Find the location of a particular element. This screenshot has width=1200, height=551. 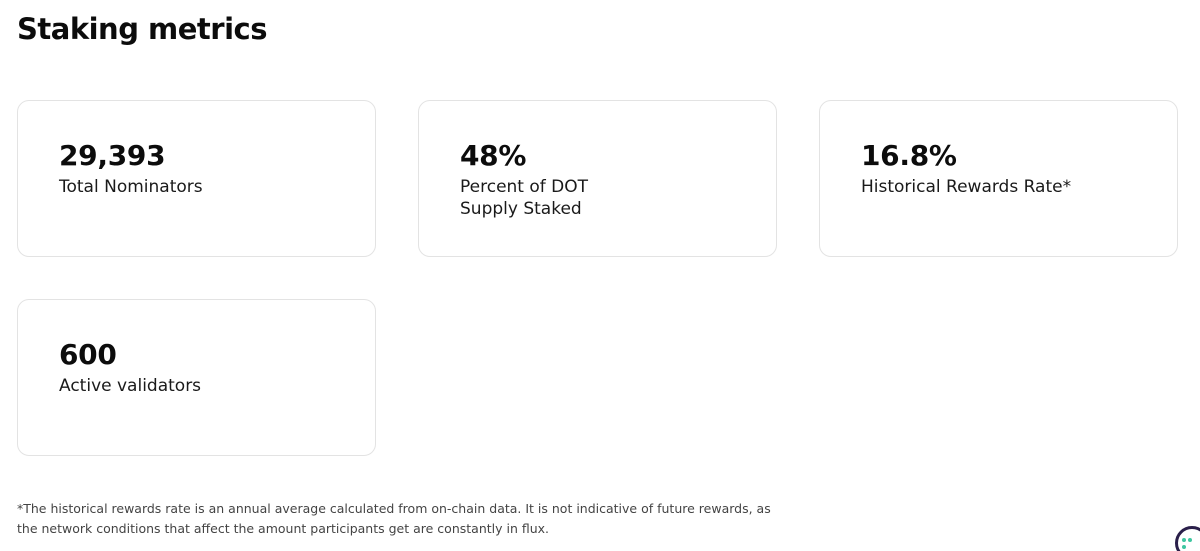

metric-value: 16.8% is located at coordinates (909, 155).